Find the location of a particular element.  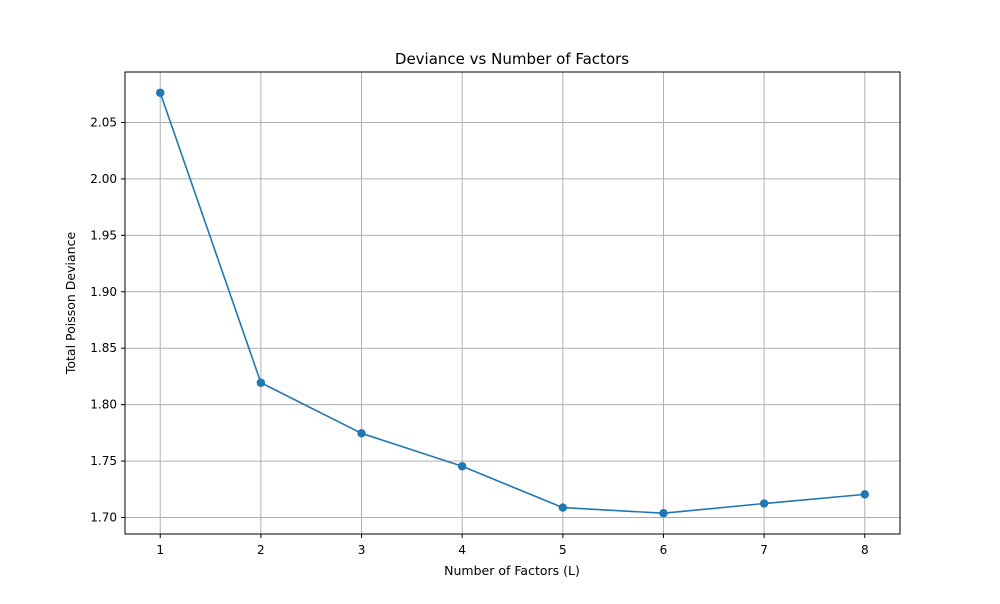

x-axis-label: Number of Factors (L) is located at coordinates (512, 570).